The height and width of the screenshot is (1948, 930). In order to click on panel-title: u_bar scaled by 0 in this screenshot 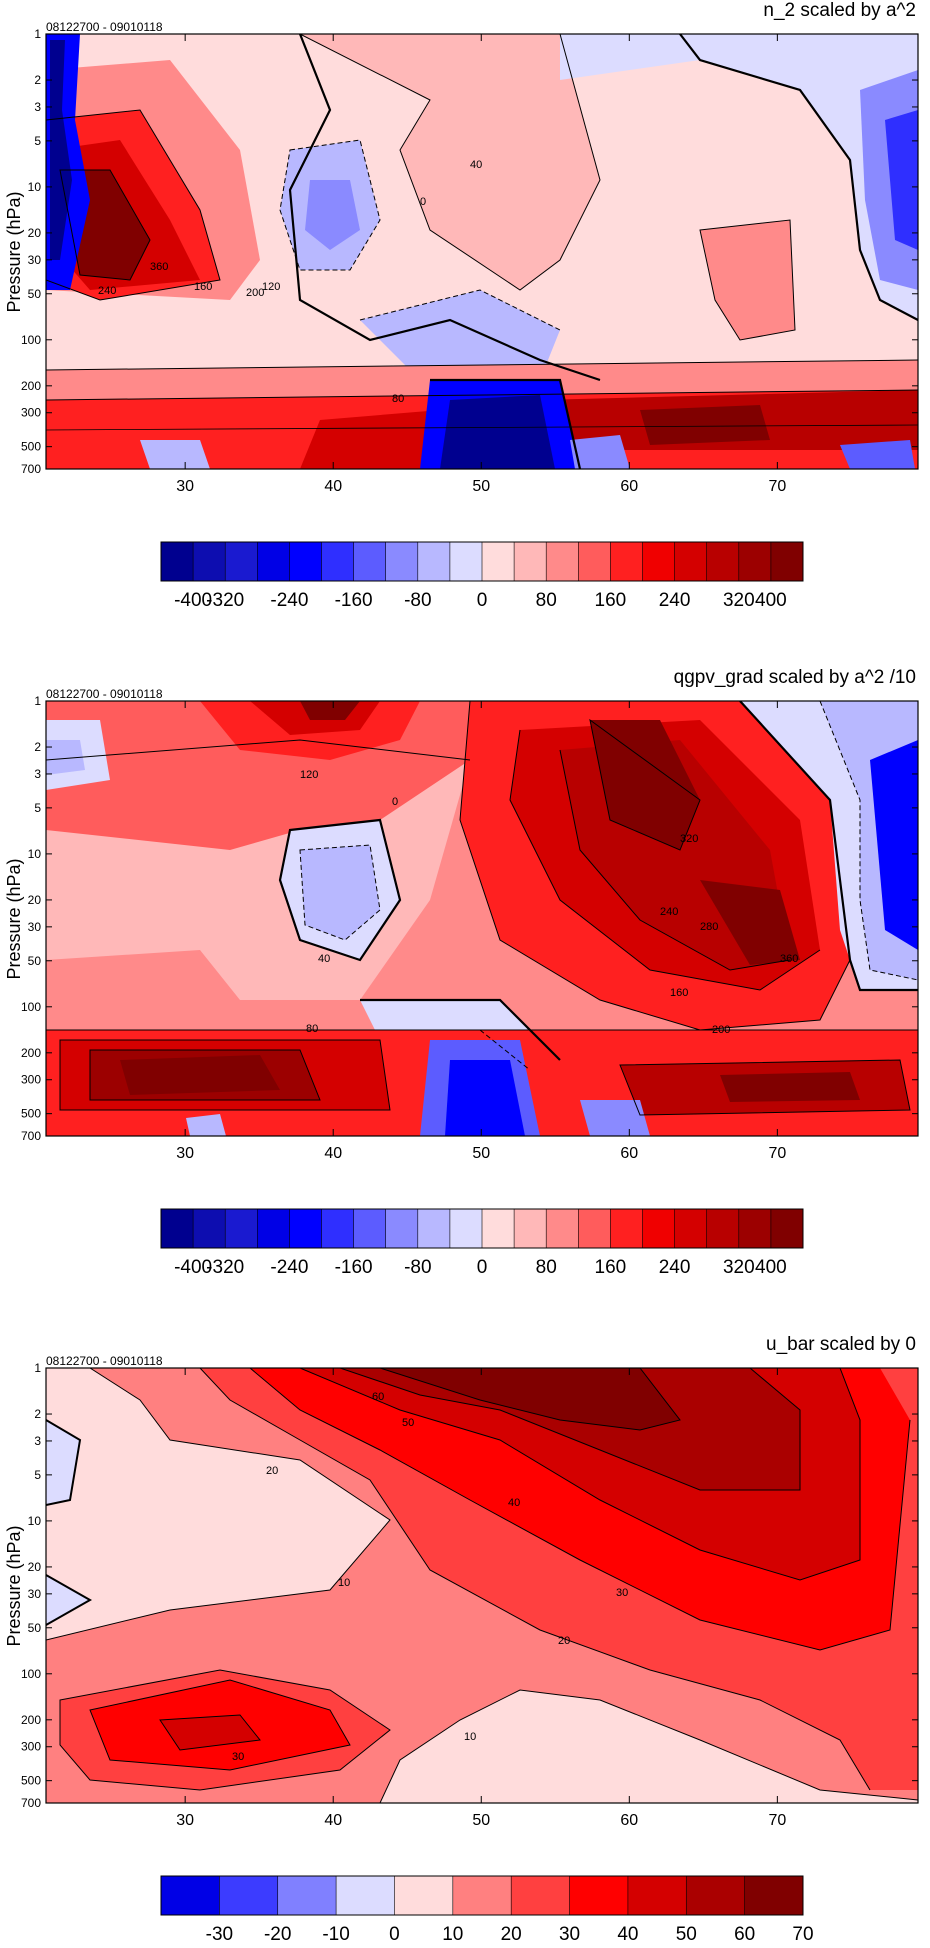, I will do `click(841, 1344)`.